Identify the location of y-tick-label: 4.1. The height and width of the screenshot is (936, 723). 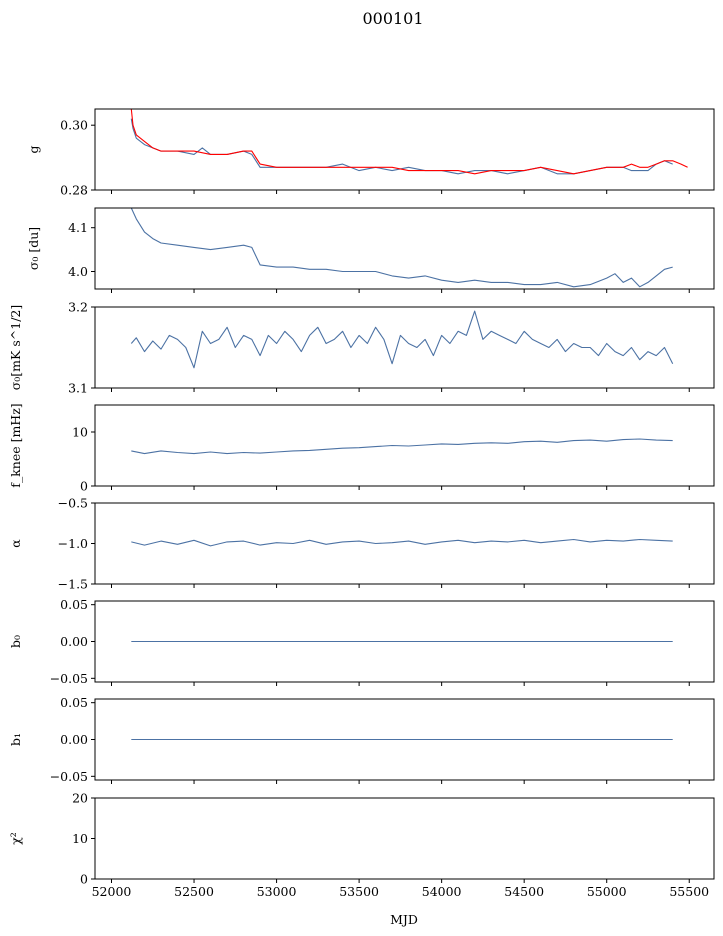
(78, 227).